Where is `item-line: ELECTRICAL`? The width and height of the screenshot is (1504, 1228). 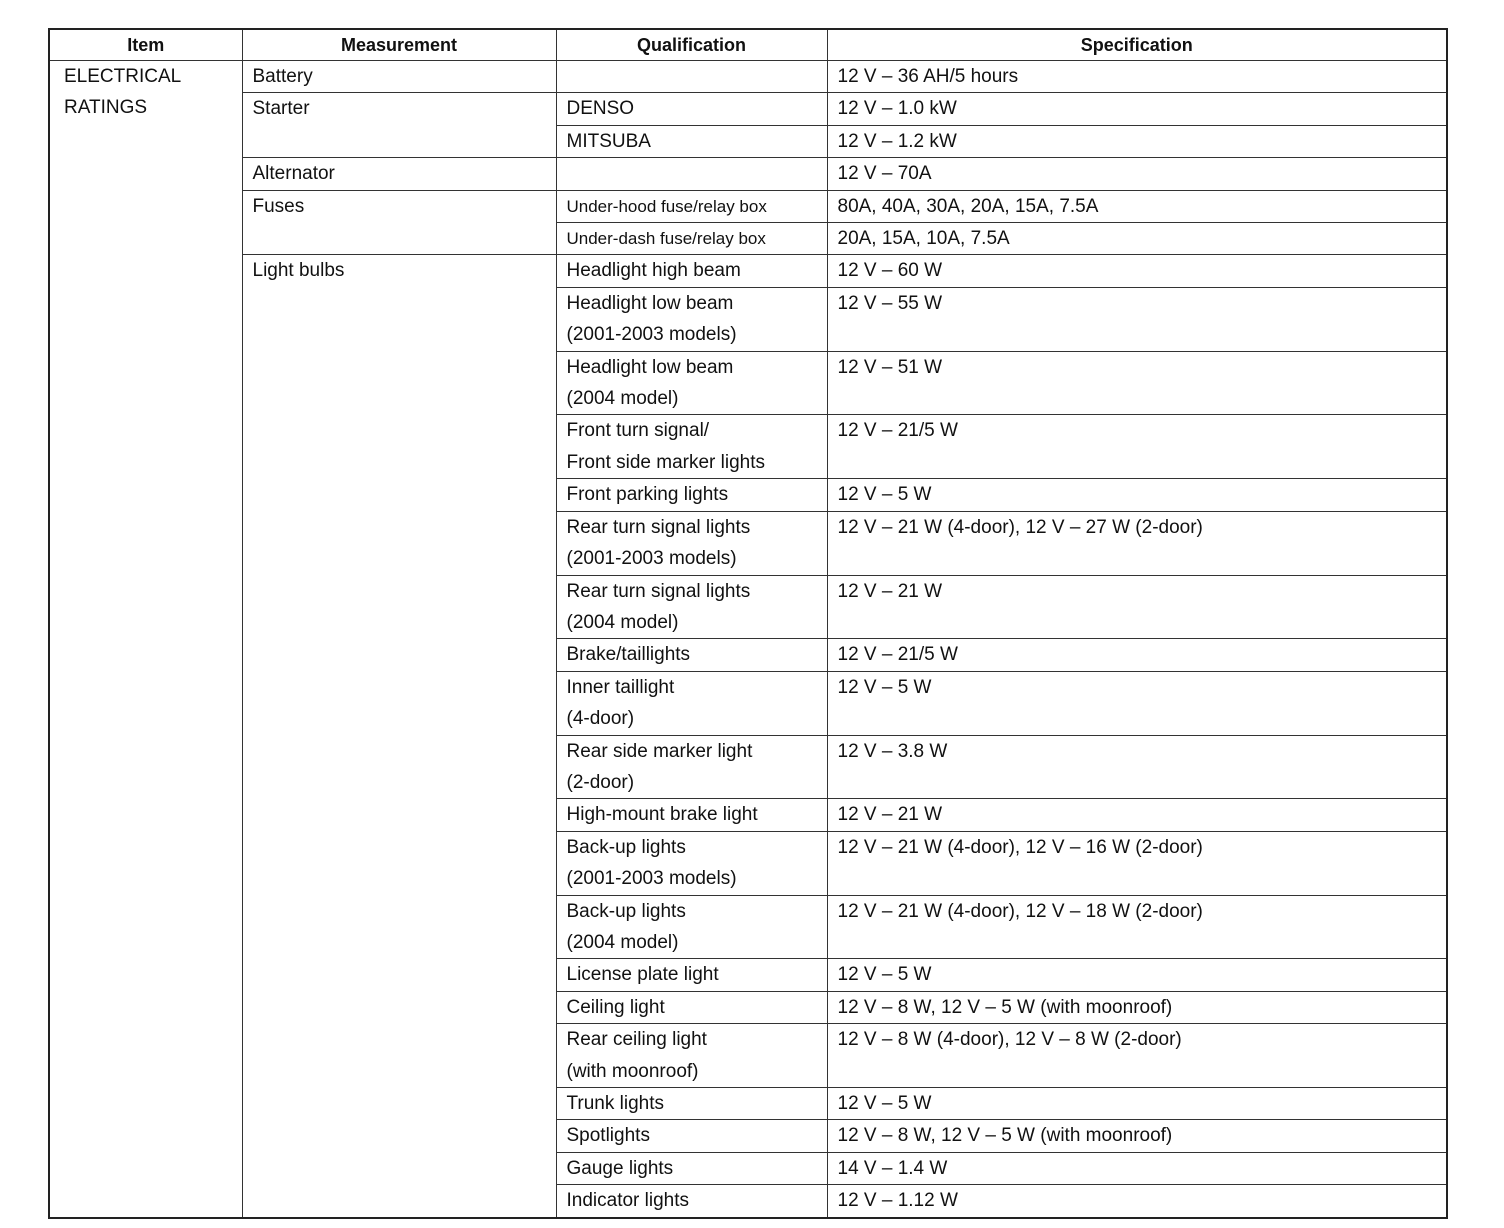 item-line: ELECTRICAL is located at coordinates (123, 76).